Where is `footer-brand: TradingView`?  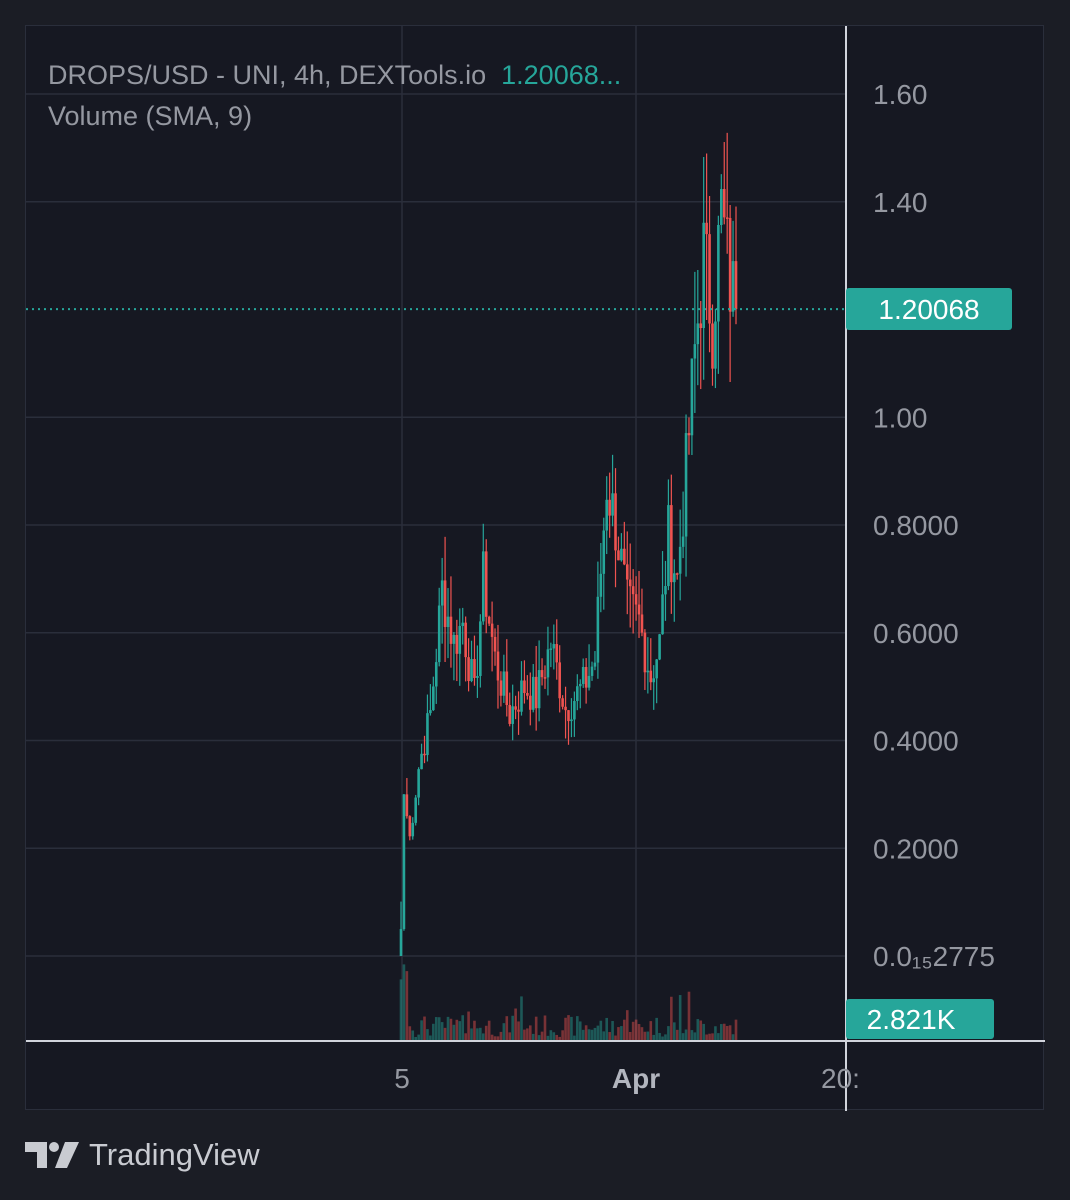 footer-brand: TradingView is located at coordinates (174, 1154).